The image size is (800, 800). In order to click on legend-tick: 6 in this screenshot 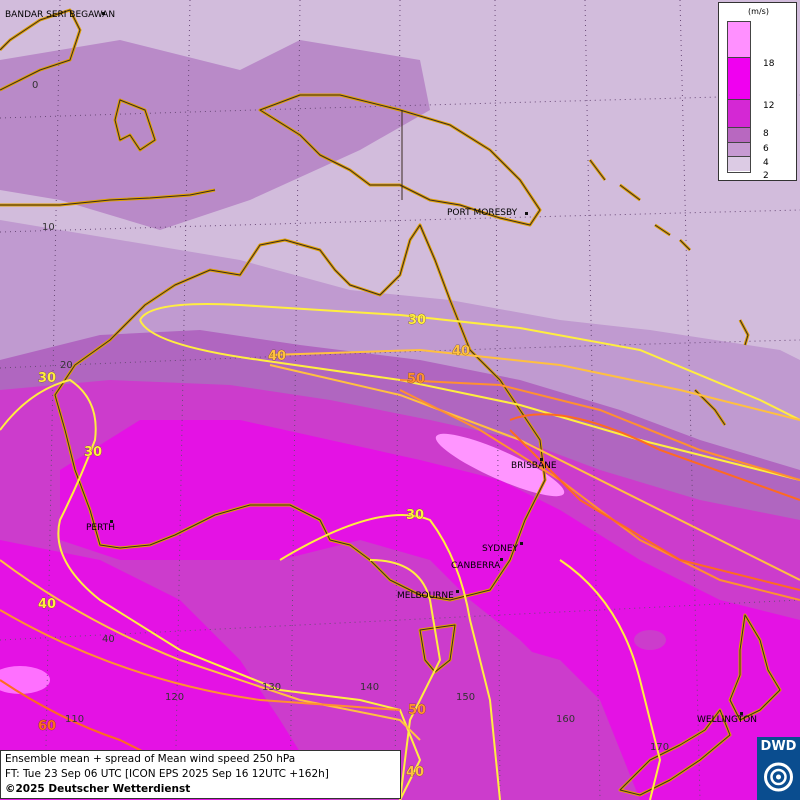, I will do `click(766, 149)`.